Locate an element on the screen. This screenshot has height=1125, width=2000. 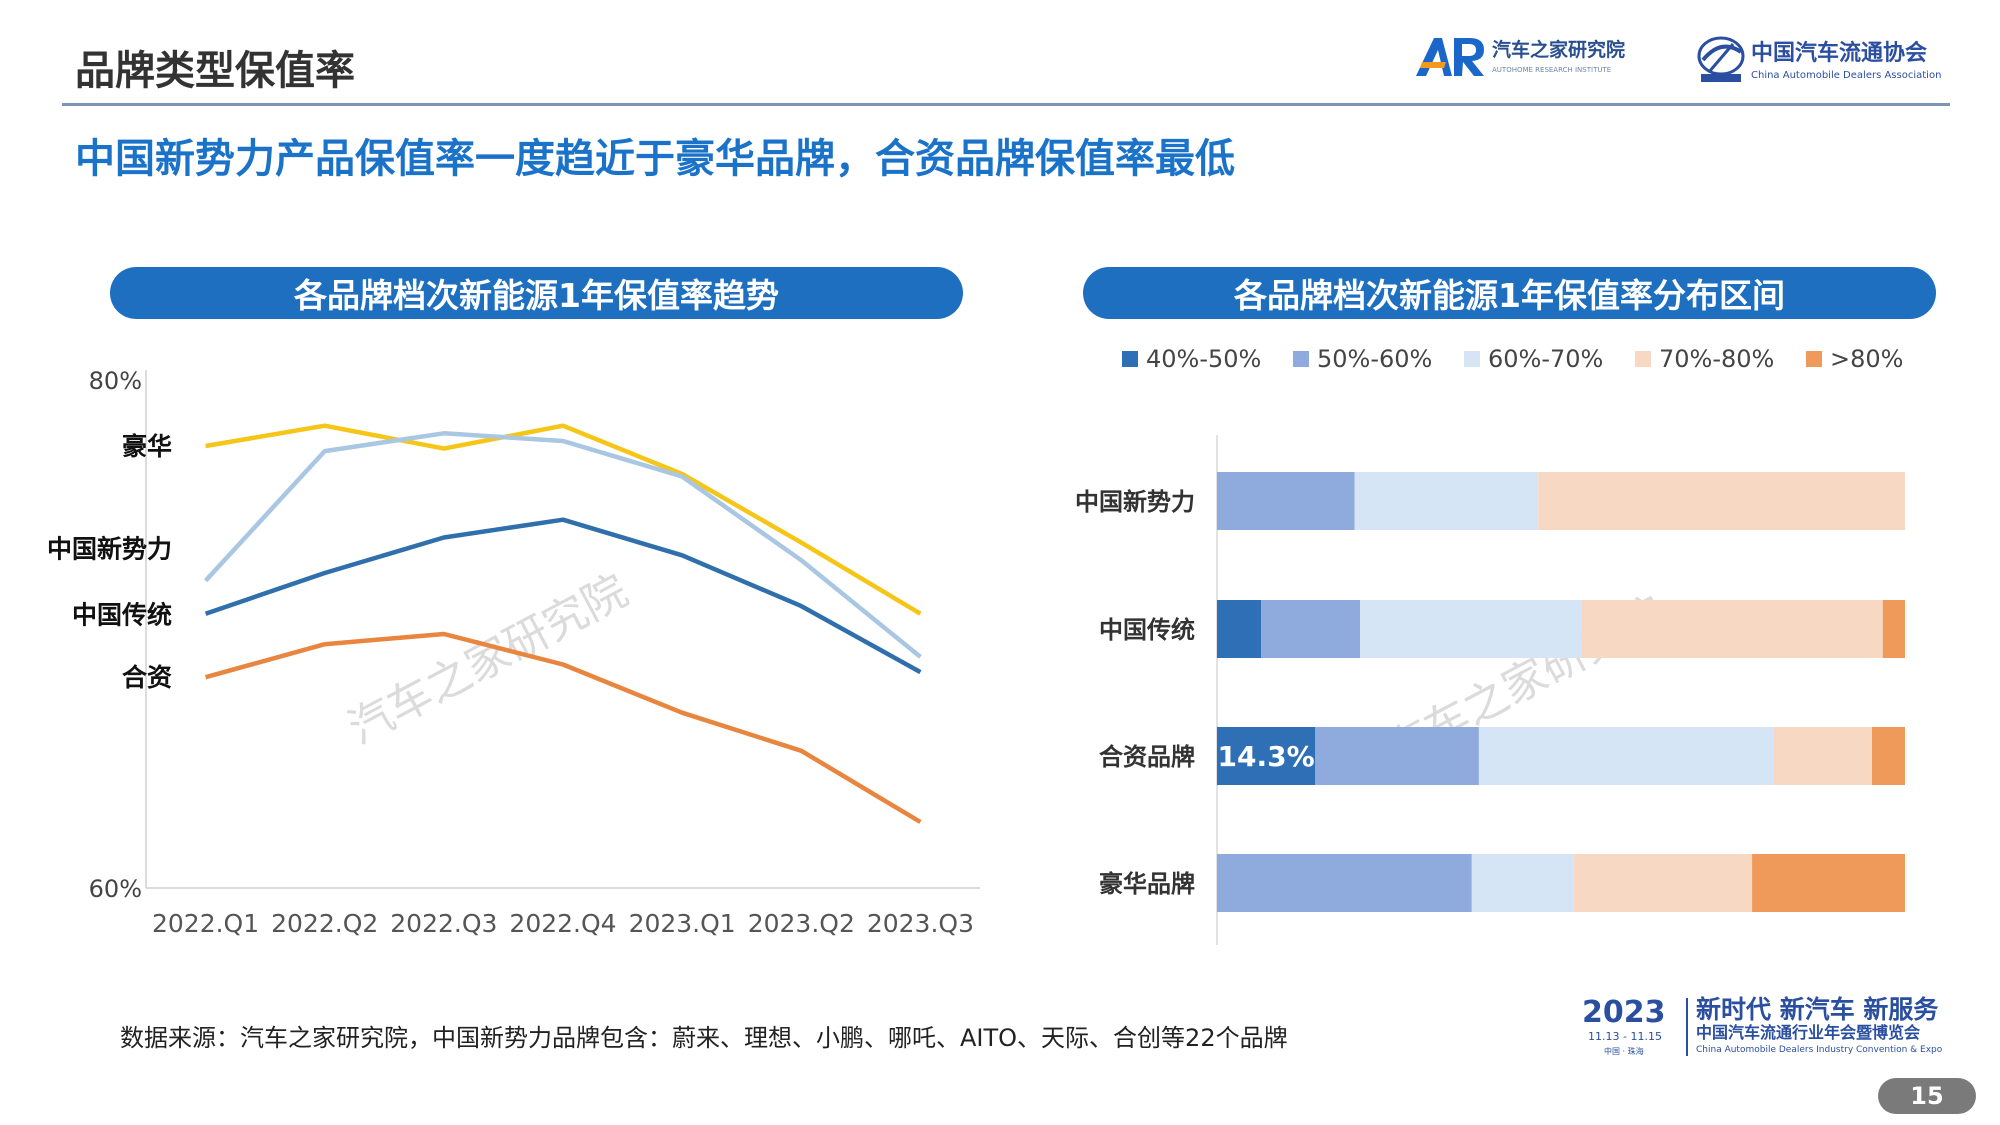
y-tick-label: 80% is located at coordinates (115, 381).